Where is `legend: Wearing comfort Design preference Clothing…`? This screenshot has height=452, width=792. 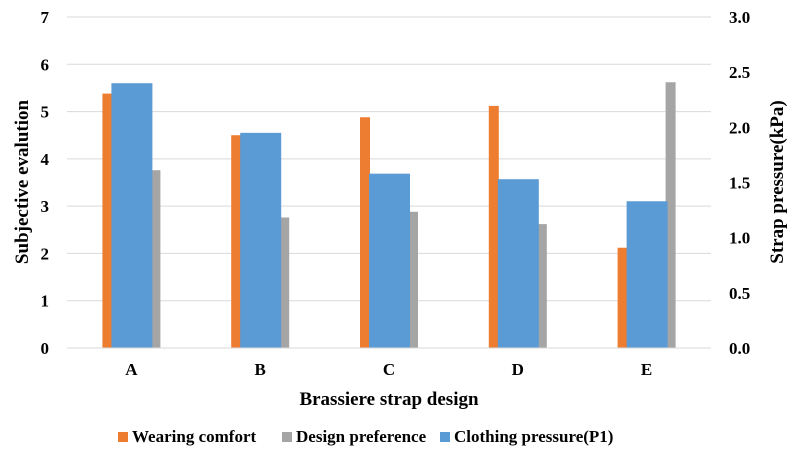 legend: Wearing comfort Design preference Clothing… is located at coordinates (365, 436).